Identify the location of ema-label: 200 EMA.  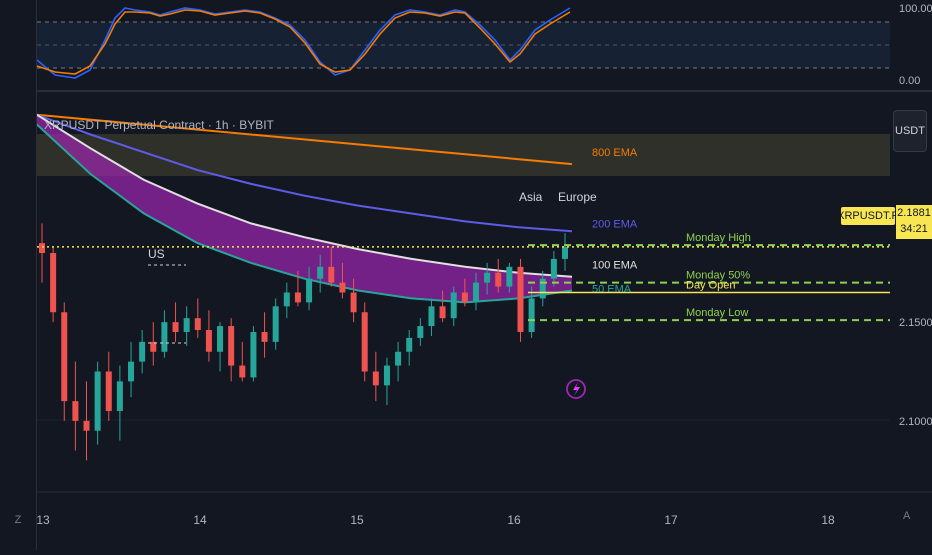
(615, 224).